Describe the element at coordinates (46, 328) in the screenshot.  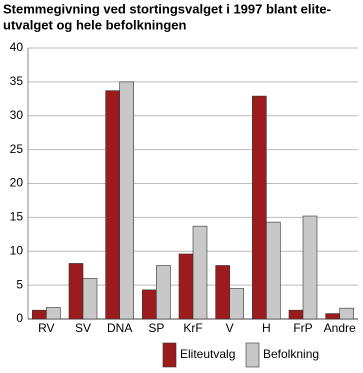
I see `x-tick-label: RV` at that location.